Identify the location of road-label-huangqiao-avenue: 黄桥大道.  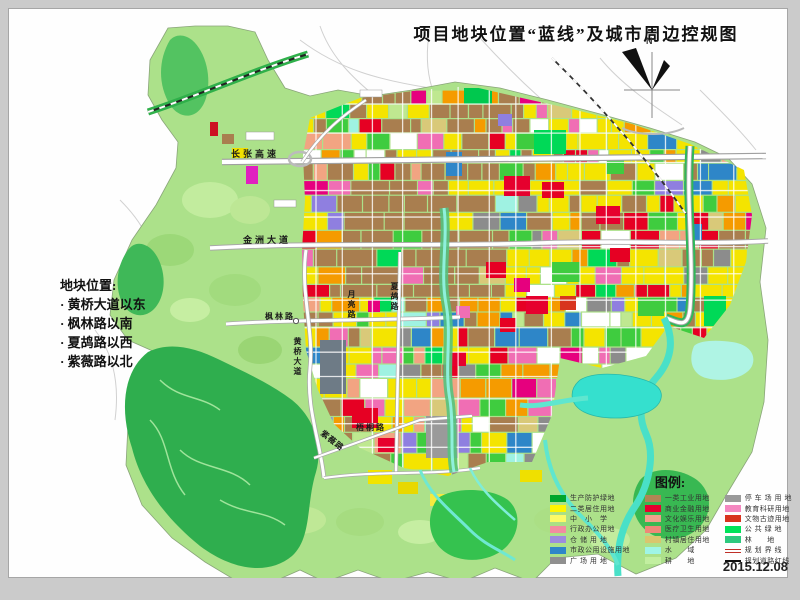
(297, 357).